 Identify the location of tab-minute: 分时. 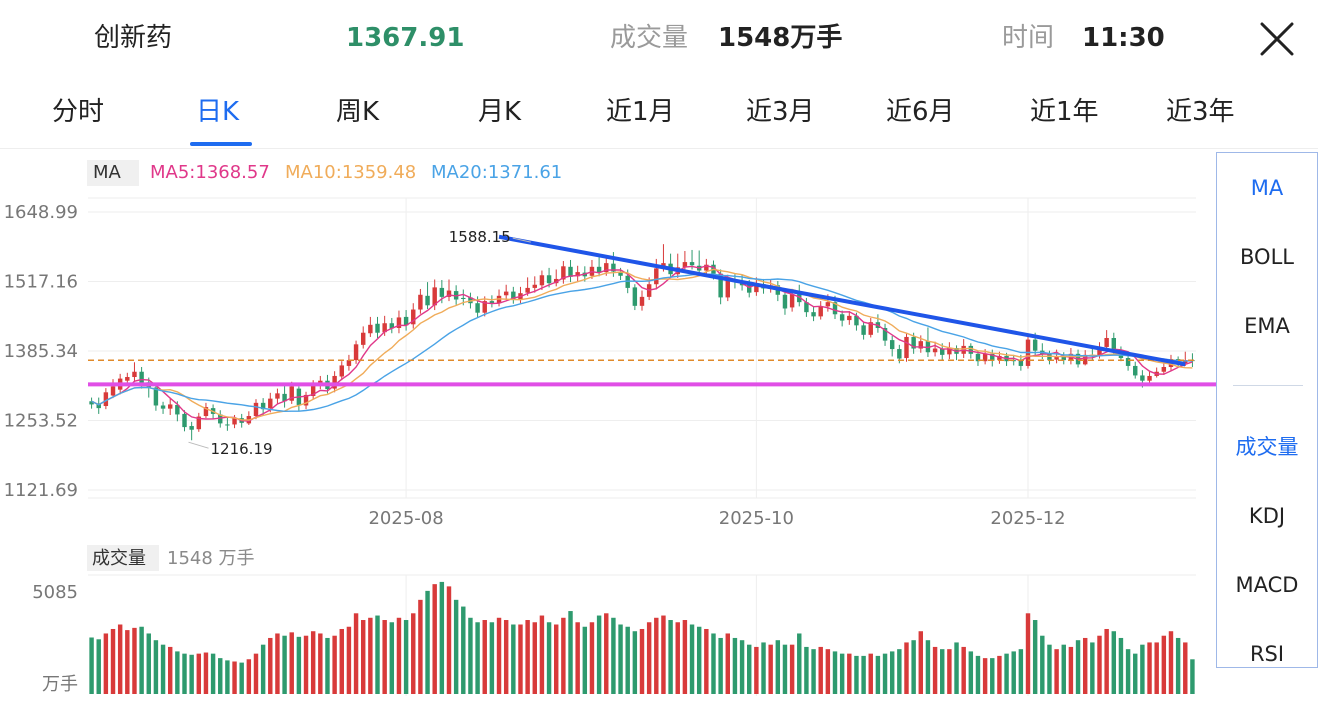
(78, 112).